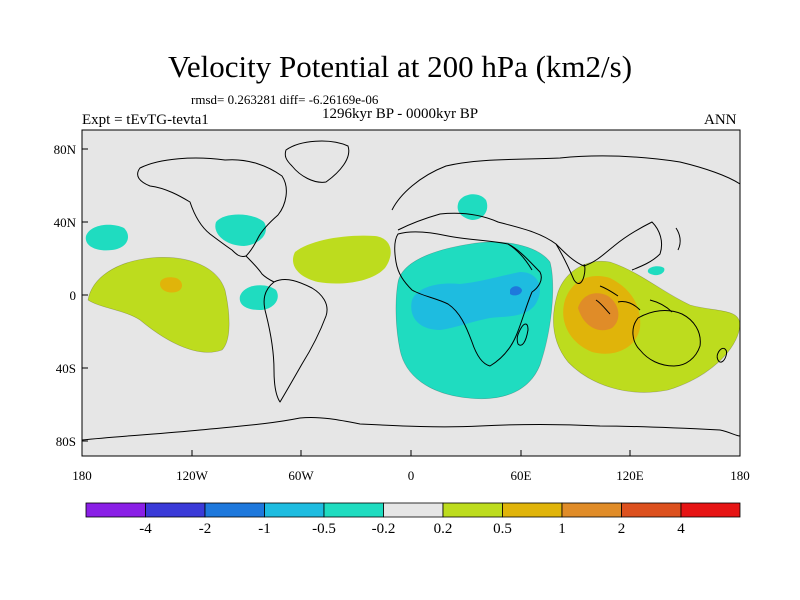 The width and height of the screenshot is (800, 600). Describe the element at coordinates (721, 355) in the screenshot. I see `coast-new-zealand` at that location.